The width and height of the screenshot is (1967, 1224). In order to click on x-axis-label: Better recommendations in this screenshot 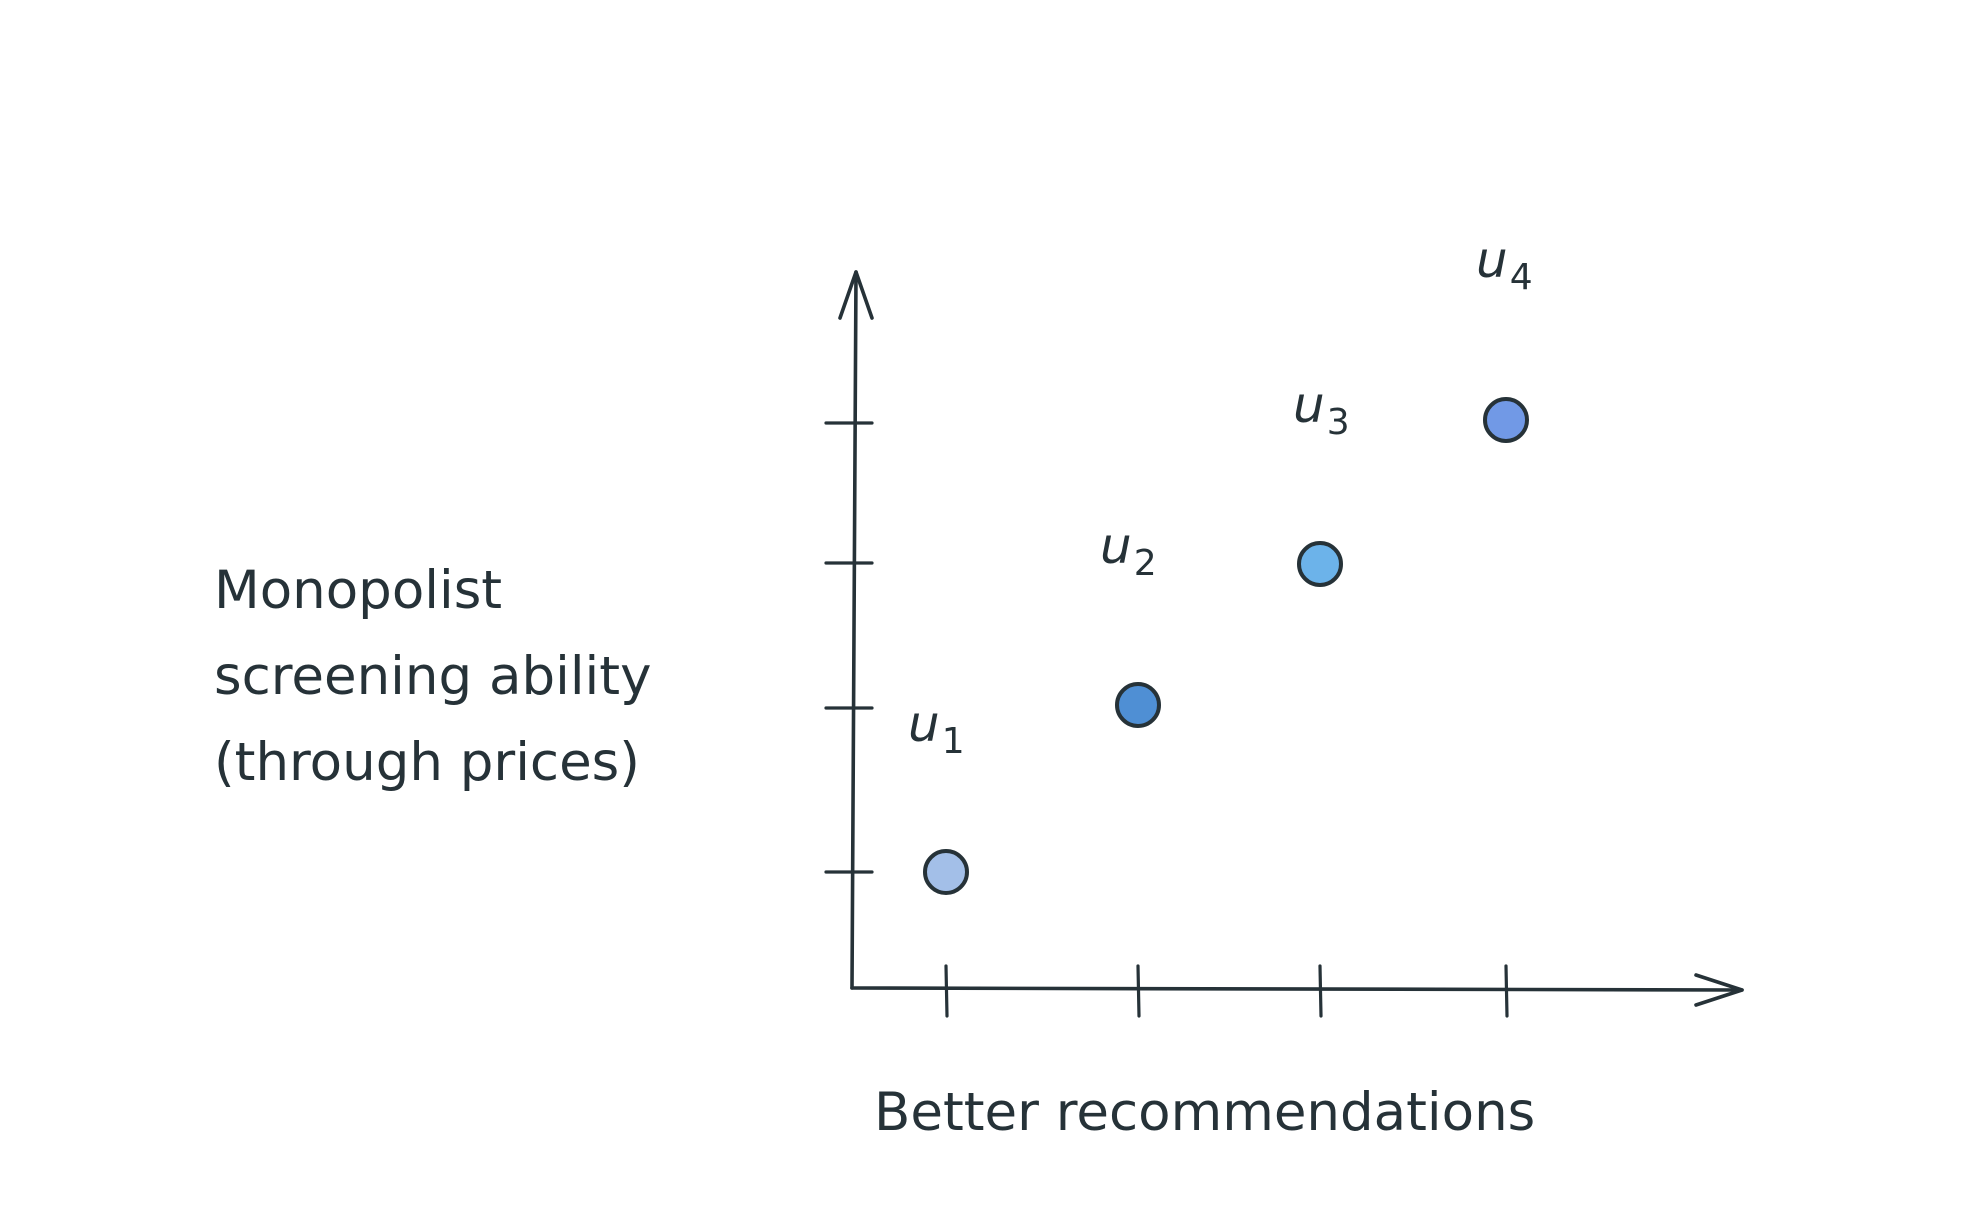, I will do `click(1204, 1112)`.